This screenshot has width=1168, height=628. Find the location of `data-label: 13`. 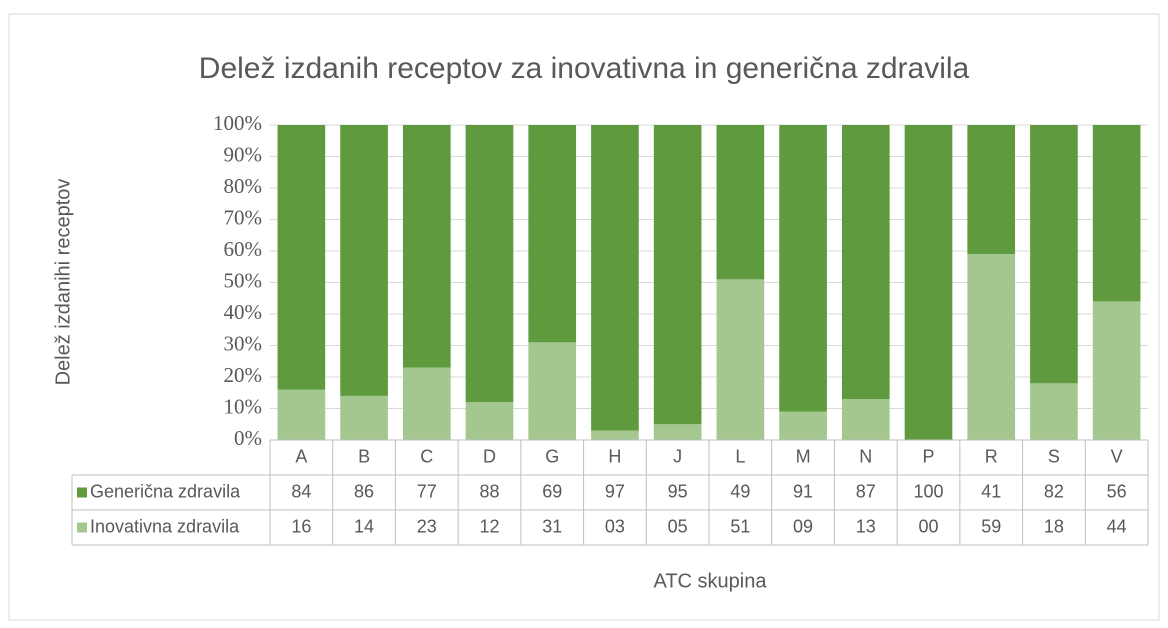

data-label: 13 is located at coordinates (866, 526).